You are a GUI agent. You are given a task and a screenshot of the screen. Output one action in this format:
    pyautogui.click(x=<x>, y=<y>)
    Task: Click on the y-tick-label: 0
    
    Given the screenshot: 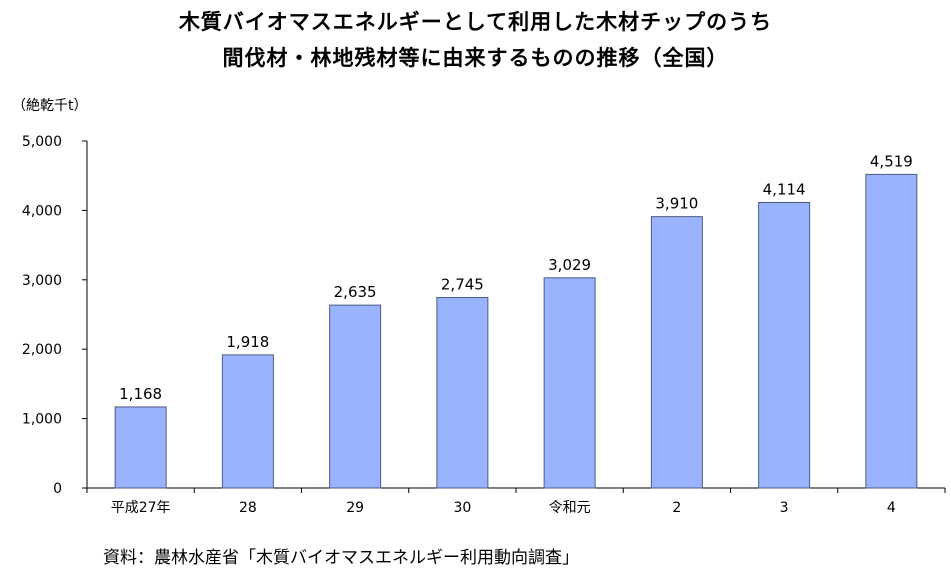 What is the action you would take?
    pyautogui.click(x=57, y=489)
    